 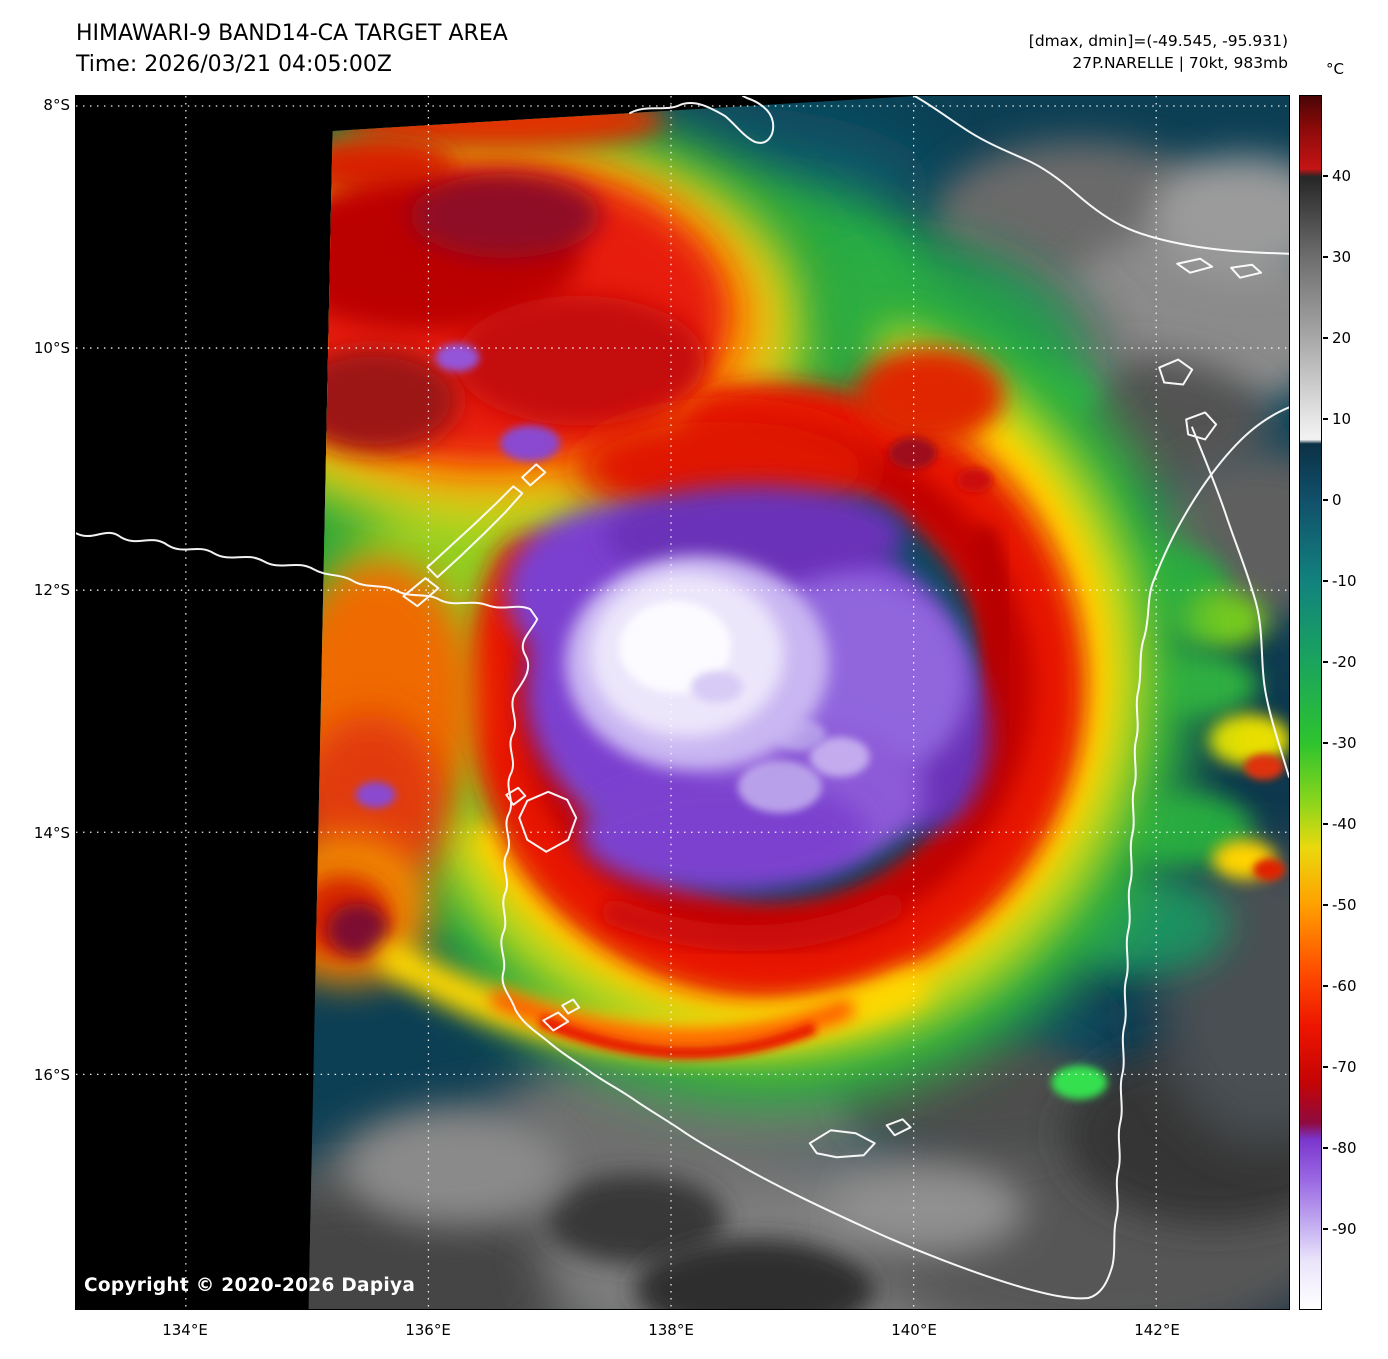 I want to click on timestamp: Time: 2026/03/21 04:05:00Z, so click(x=234, y=64).